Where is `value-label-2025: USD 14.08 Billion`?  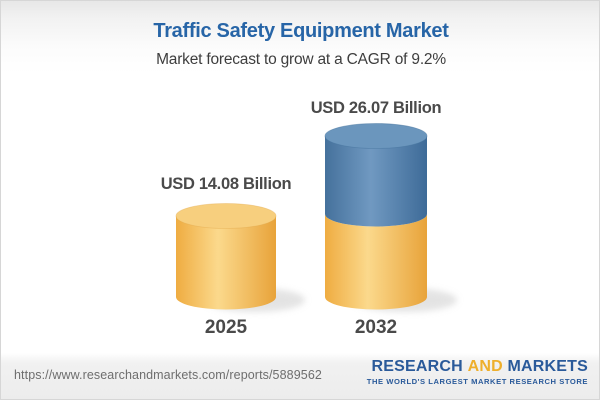 value-label-2025: USD 14.08 Billion is located at coordinates (226, 184).